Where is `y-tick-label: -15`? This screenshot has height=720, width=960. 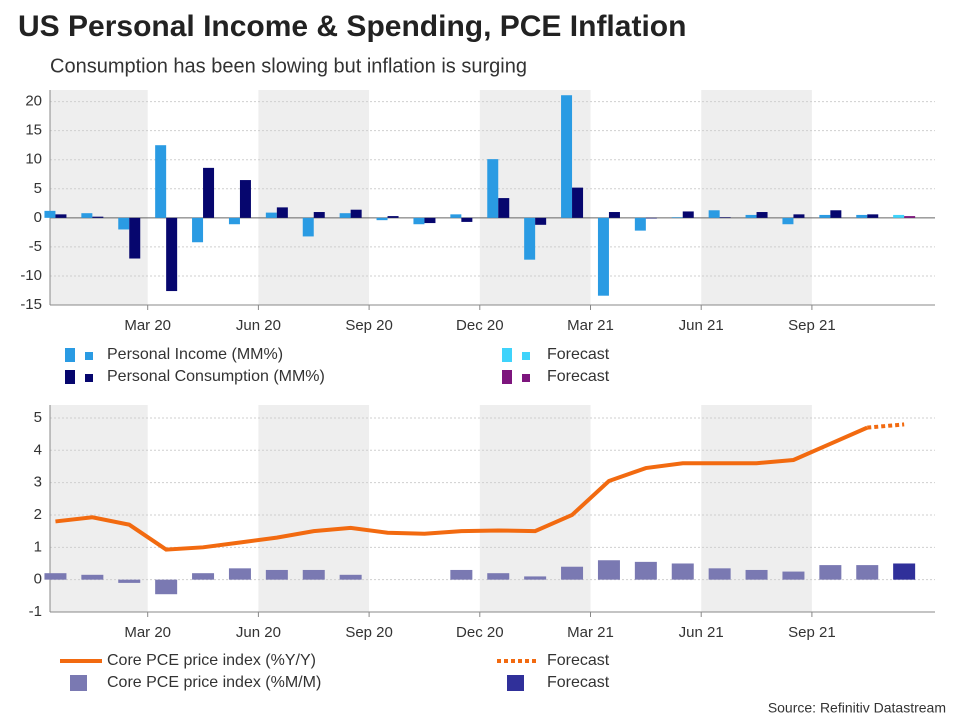
y-tick-label: -15 is located at coordinates (31, 304).